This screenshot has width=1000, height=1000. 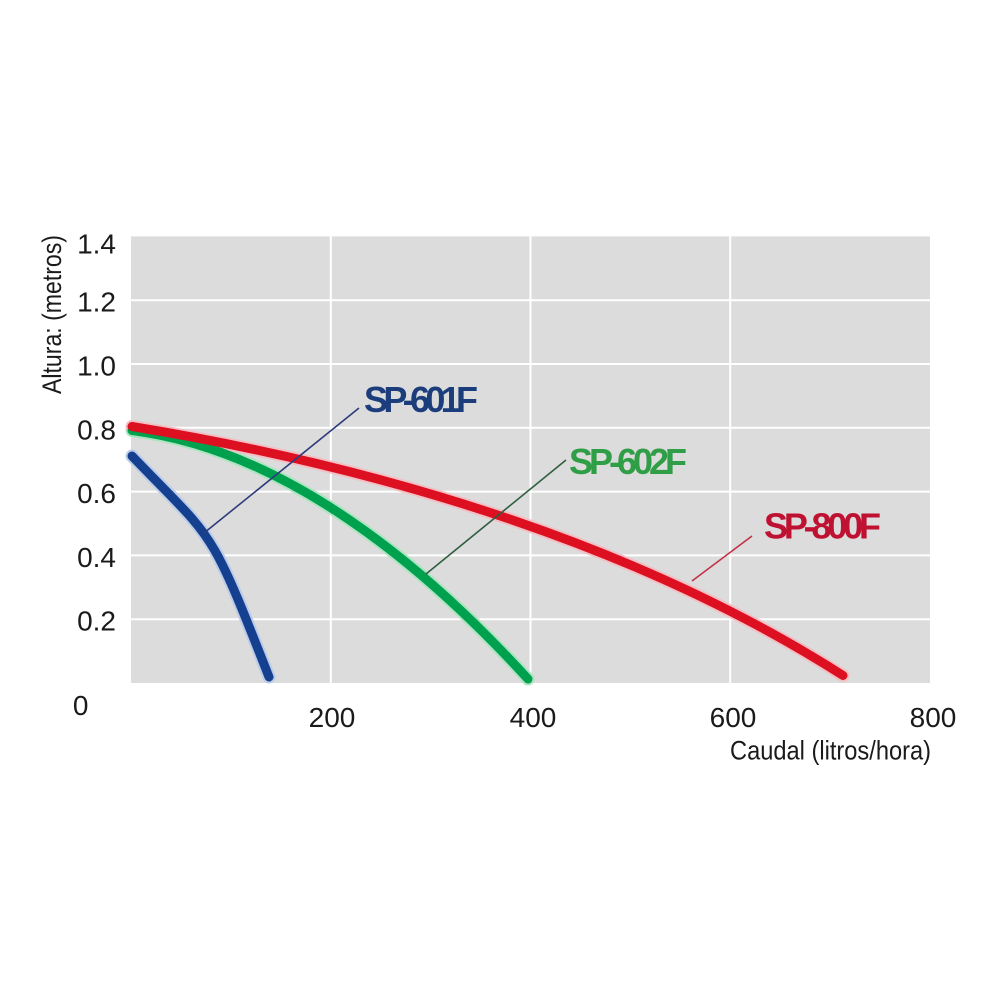 I want to click on svg-text: 0.2, so click(x=96, y=621).